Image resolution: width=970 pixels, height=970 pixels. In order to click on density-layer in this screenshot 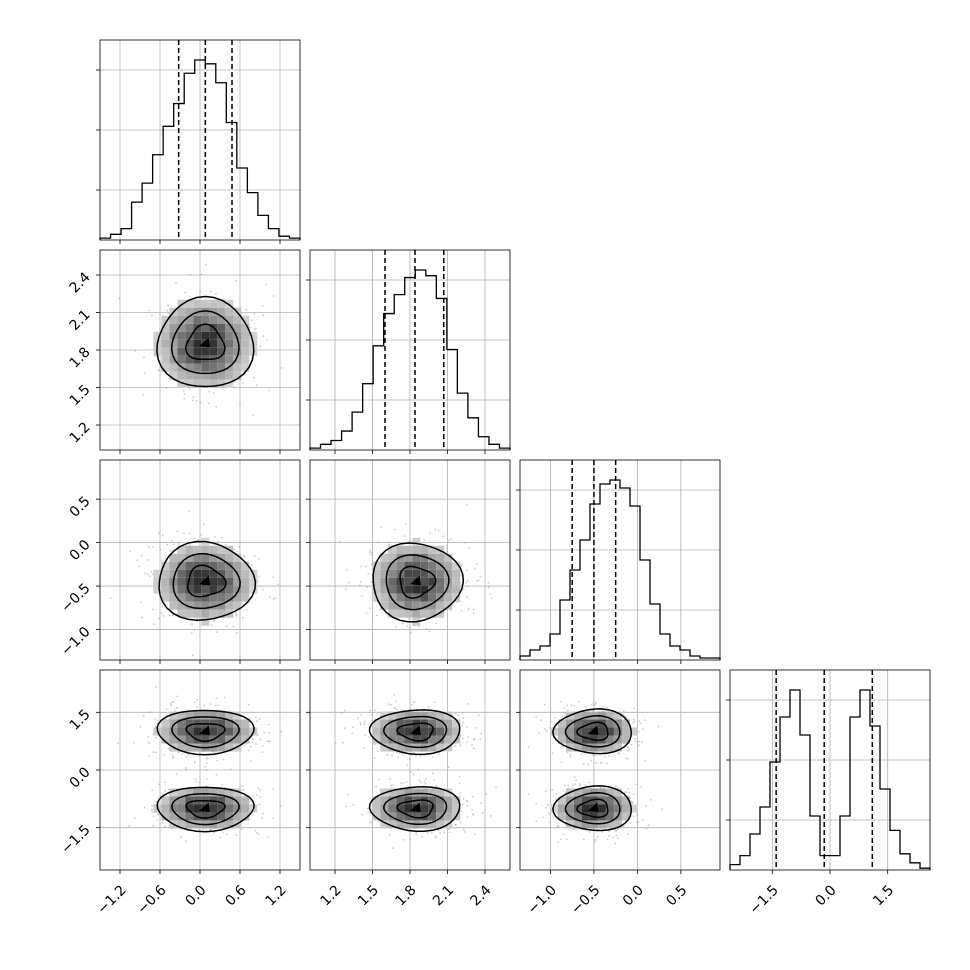, I will do `click(200, 339)`.